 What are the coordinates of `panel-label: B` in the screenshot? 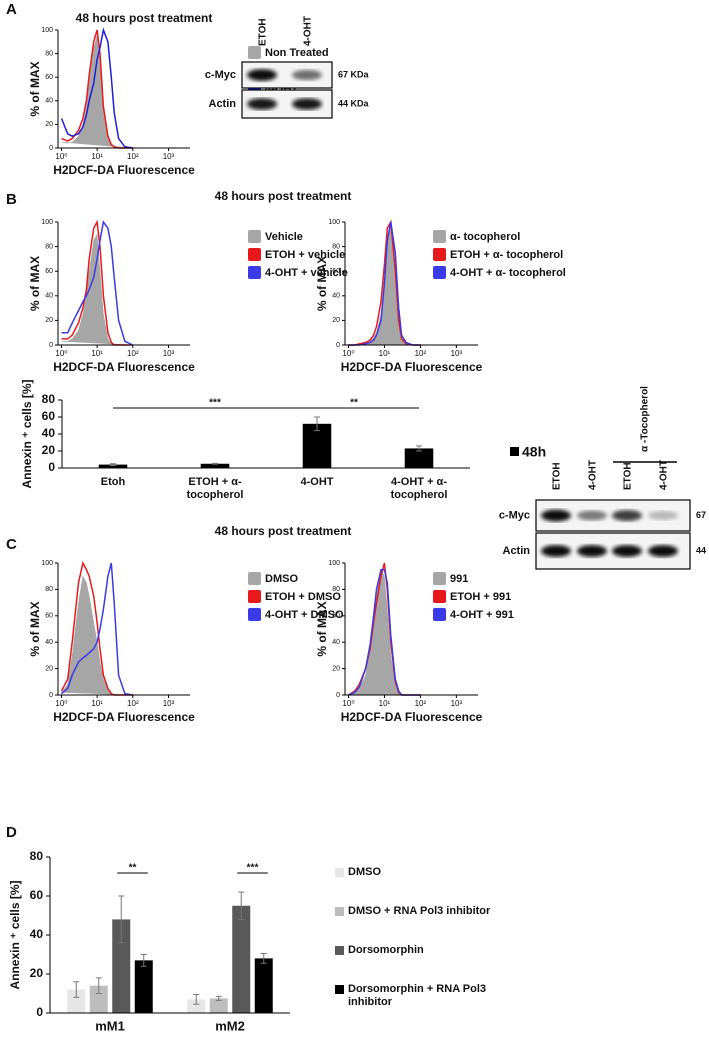 It's located at (11, 199).